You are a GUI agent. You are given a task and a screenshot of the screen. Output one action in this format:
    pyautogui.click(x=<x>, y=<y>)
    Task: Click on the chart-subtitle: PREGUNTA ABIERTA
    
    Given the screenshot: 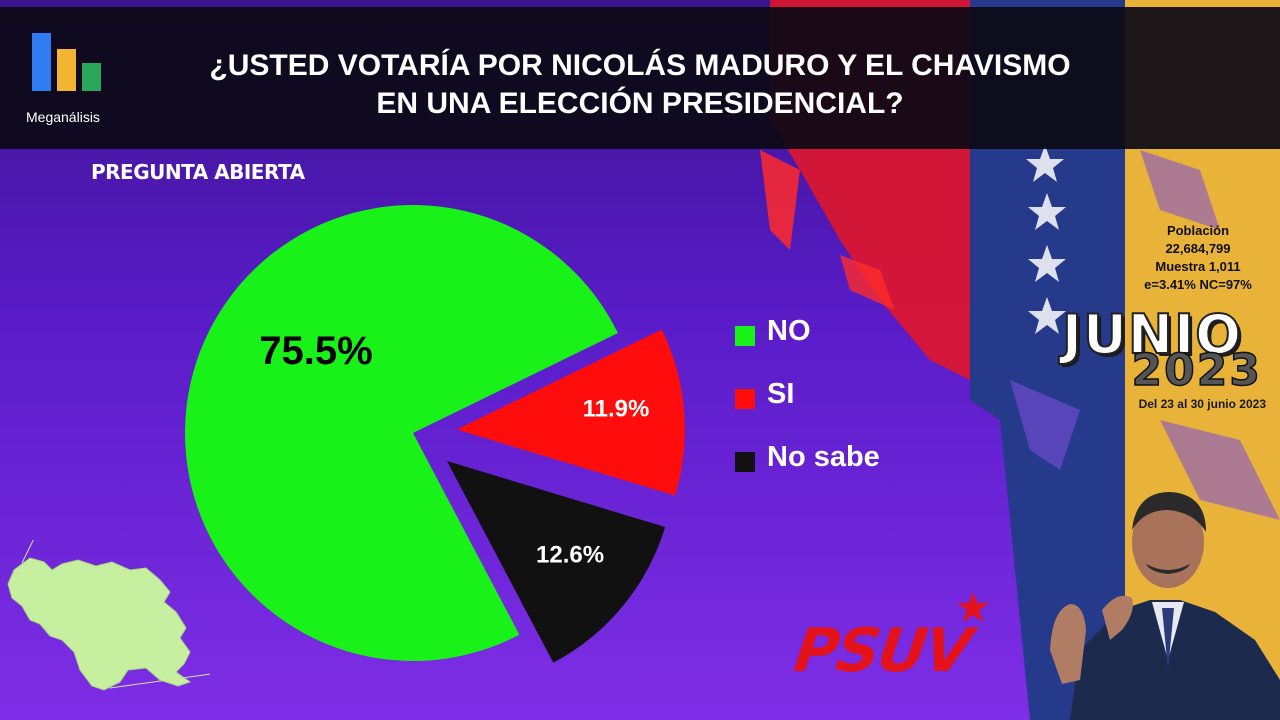 What is the action you would take?
    pyautogui.click(x=198, y=172)
    